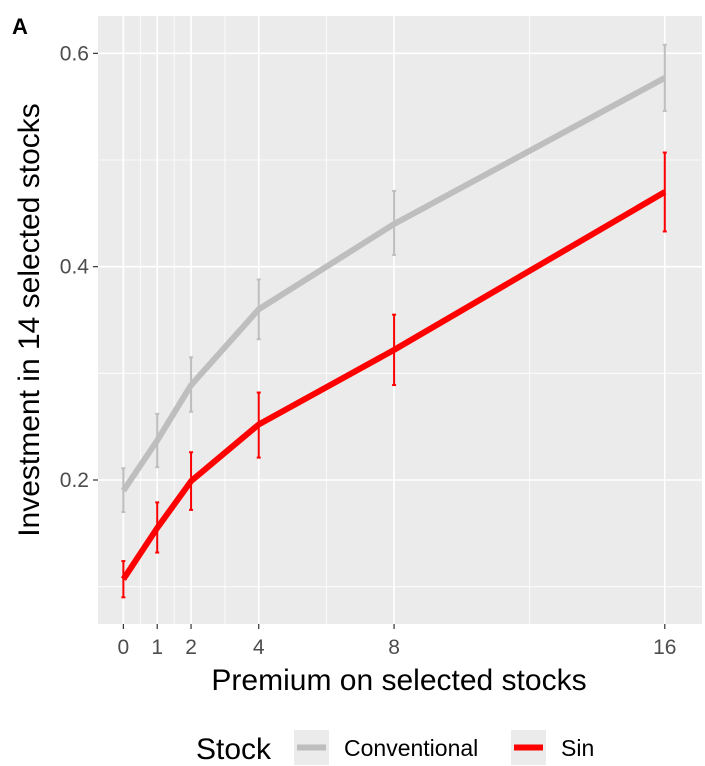  What do you see at coordinates (74, 480) in the screenshot?
I see `y-tick-label: 0.2` at bounding box center [74, 480].